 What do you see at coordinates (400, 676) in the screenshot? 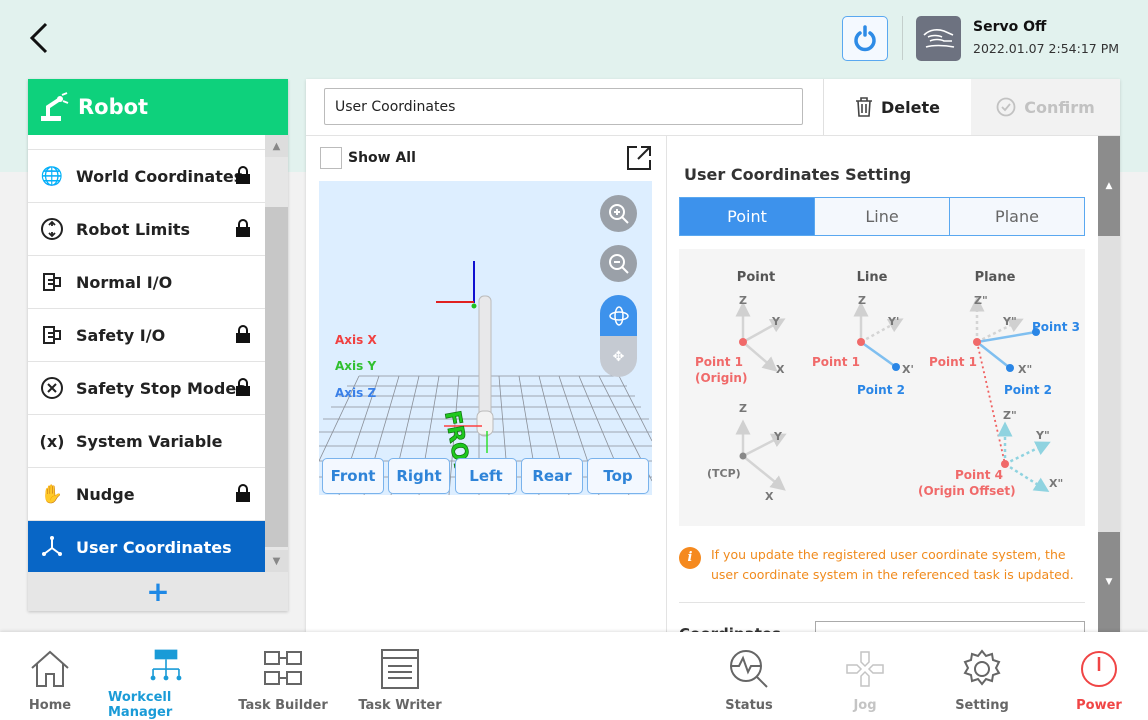
I see `nav-task-writer: Task Writer` at bounding box center [400, 676].